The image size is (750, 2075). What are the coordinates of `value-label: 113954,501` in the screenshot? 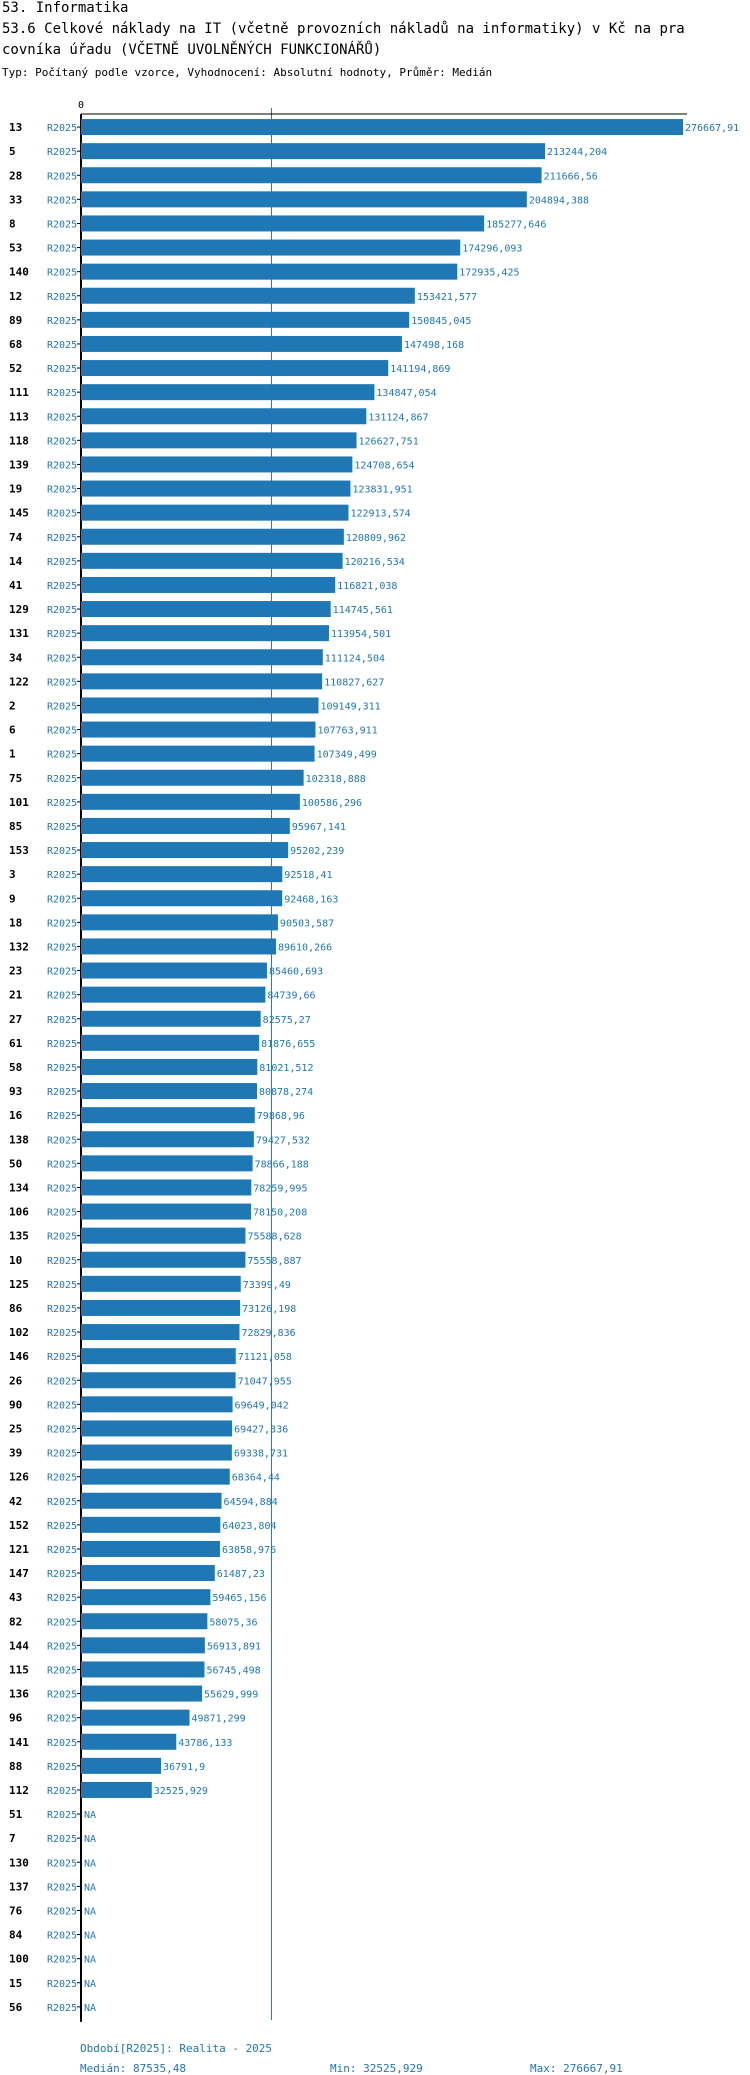 It's located at (361, 634).